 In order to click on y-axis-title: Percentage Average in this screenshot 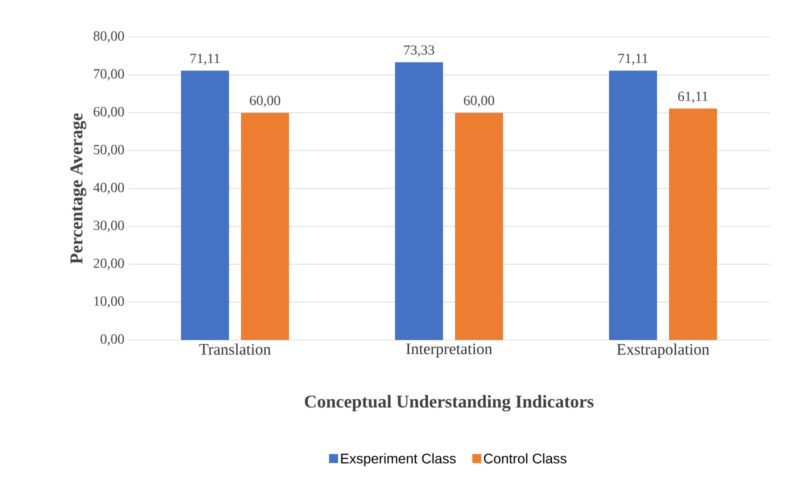, I will do `click(78, 188)`.